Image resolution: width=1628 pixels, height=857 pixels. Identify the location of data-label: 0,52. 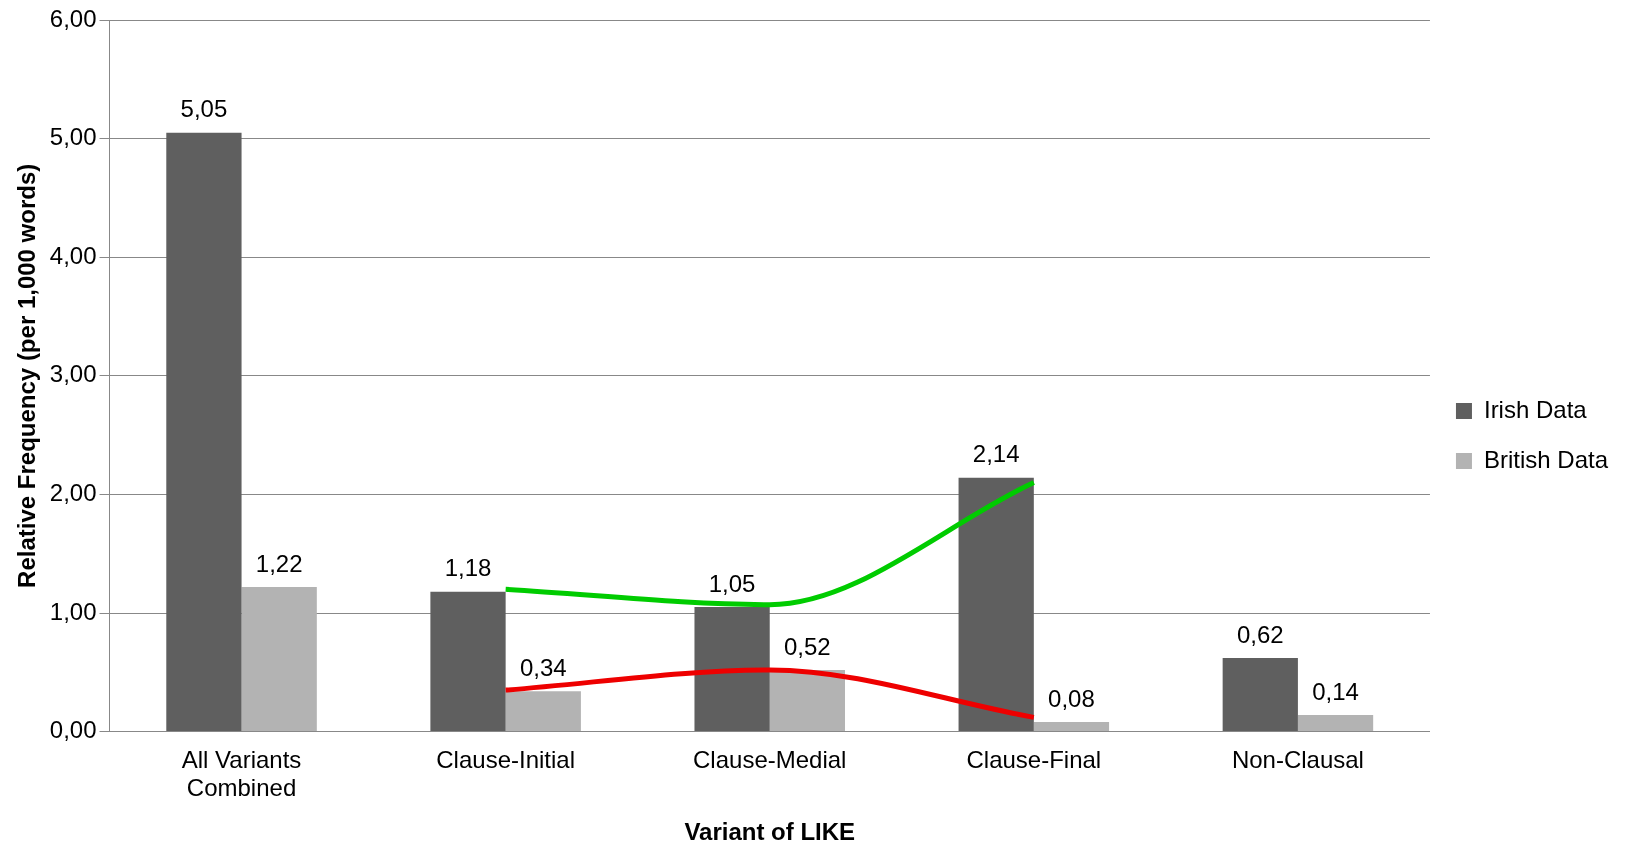
(807, 646).